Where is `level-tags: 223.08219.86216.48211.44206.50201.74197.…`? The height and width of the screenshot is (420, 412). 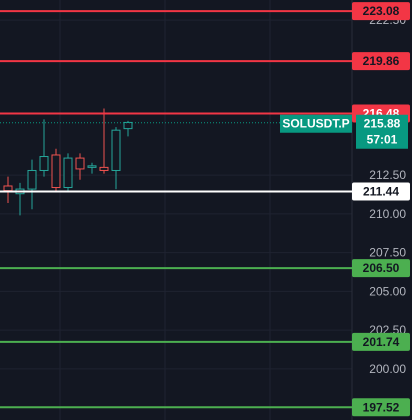
level-tags: 223.08219.86216.48211.44206.50201.74197.… is located at coordinates (381, 209).